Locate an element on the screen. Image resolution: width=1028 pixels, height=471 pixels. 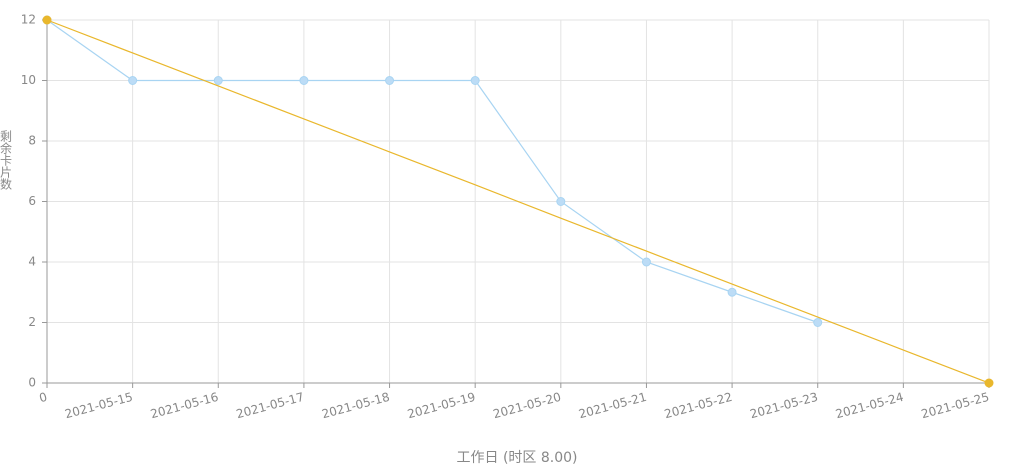
x-tick-label: 0 is located at coordinates (43, 398).